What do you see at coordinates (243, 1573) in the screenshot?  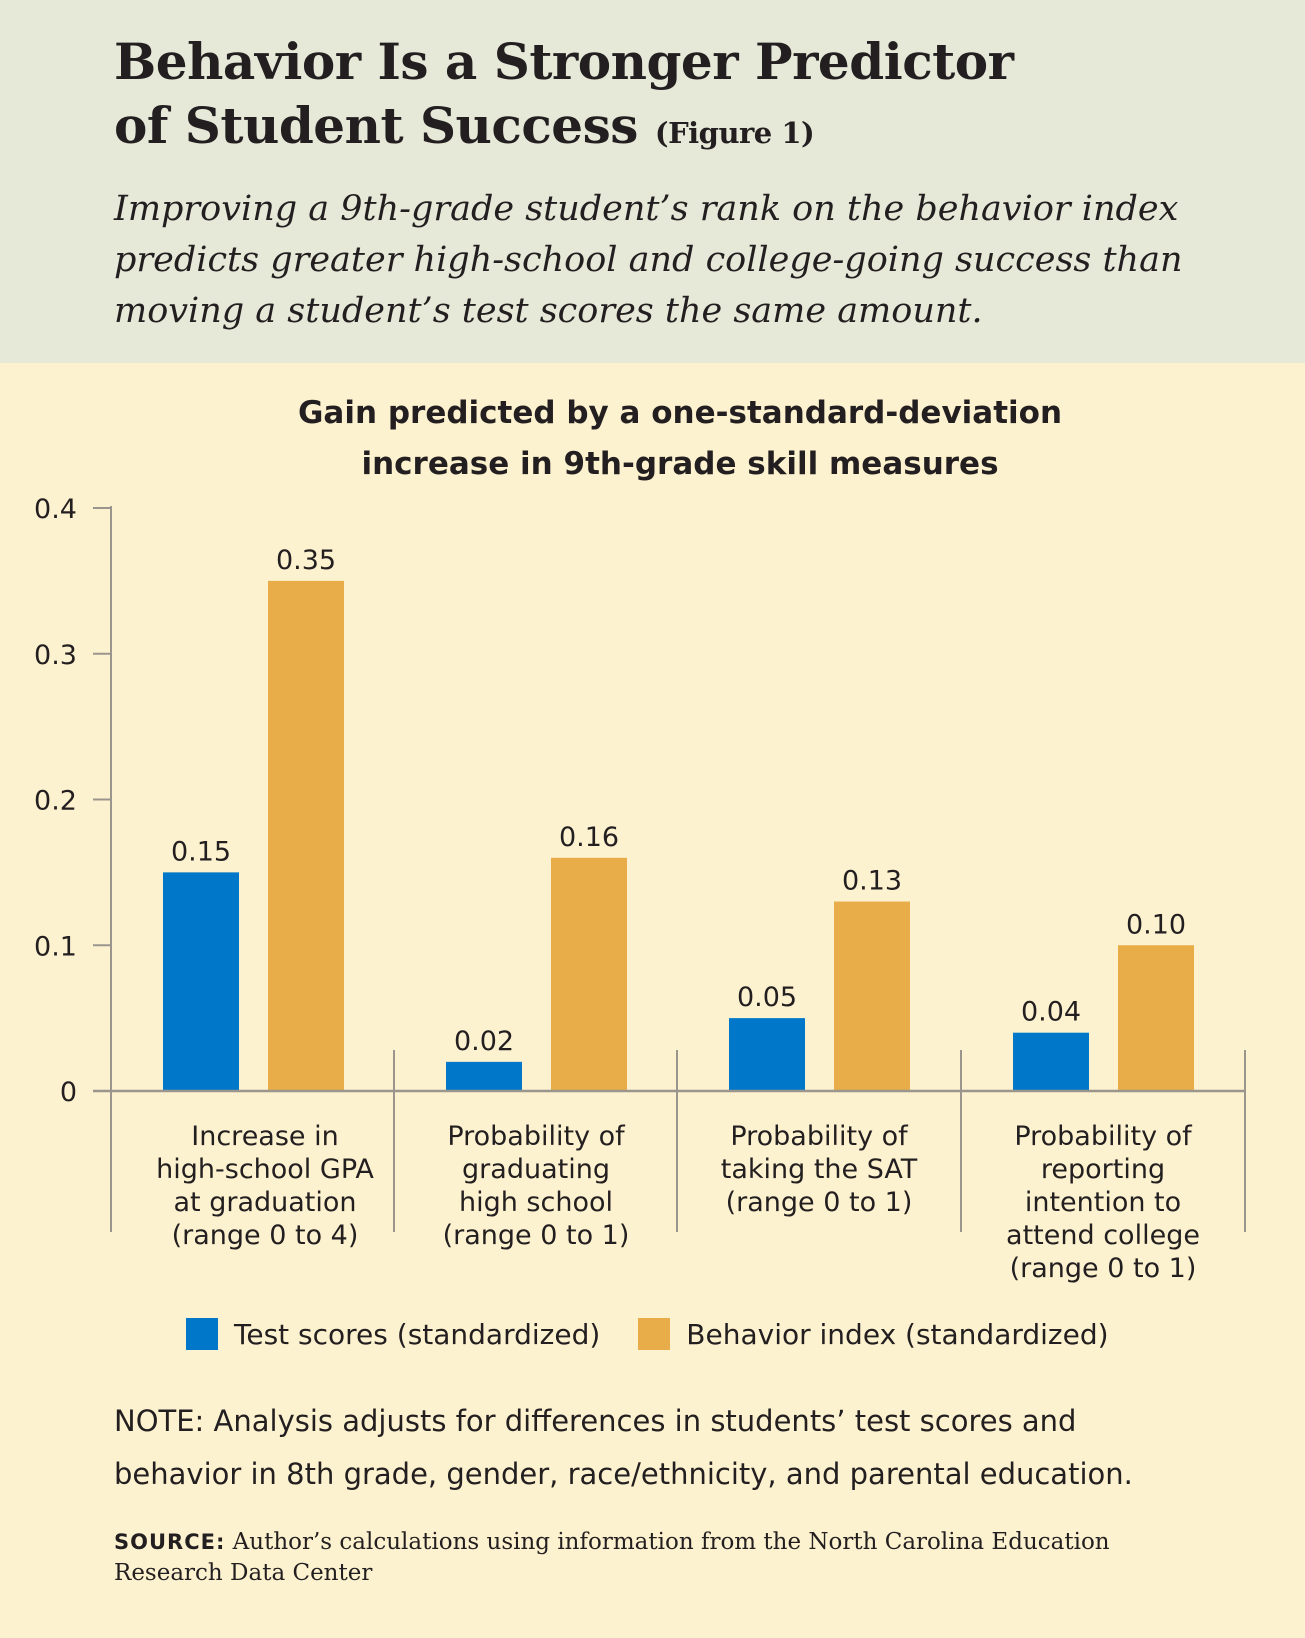 I see `source-text-line-2: Research Data Center` at bounding box center [243, 1573].